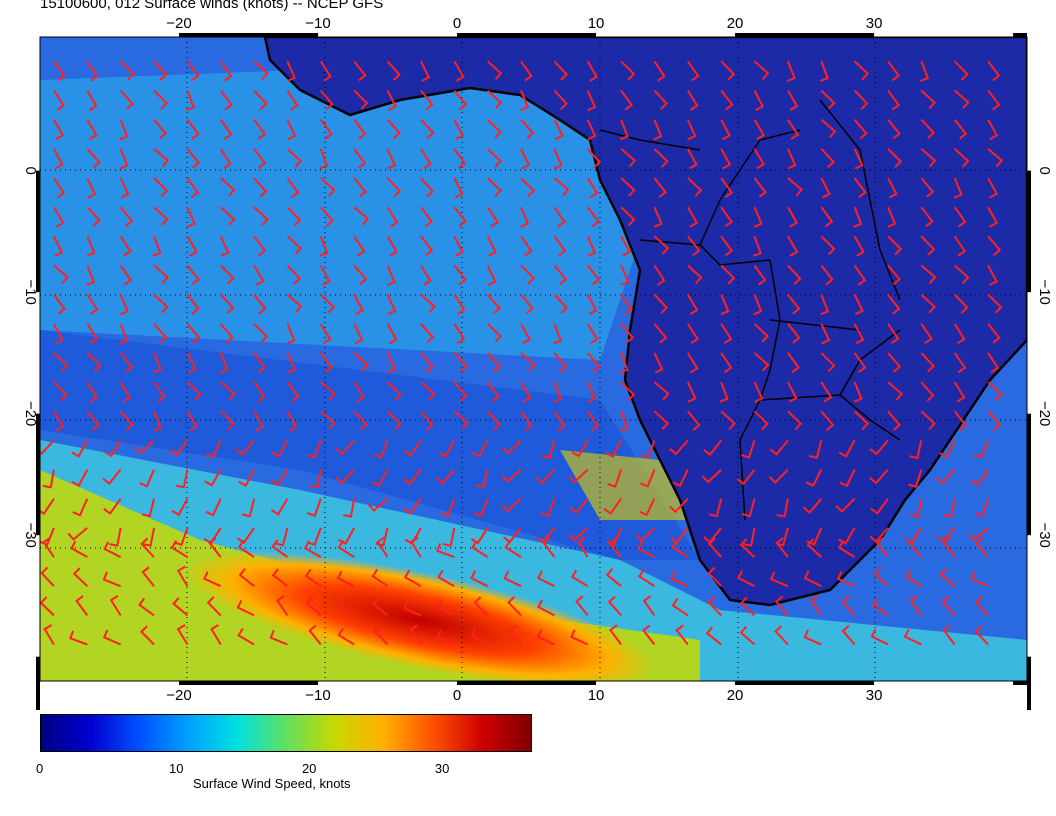 The image size is (1056, 816). Describe the element at coordinates (805, 35) in the screenshot. I see `lon-frame-bar` at that location.